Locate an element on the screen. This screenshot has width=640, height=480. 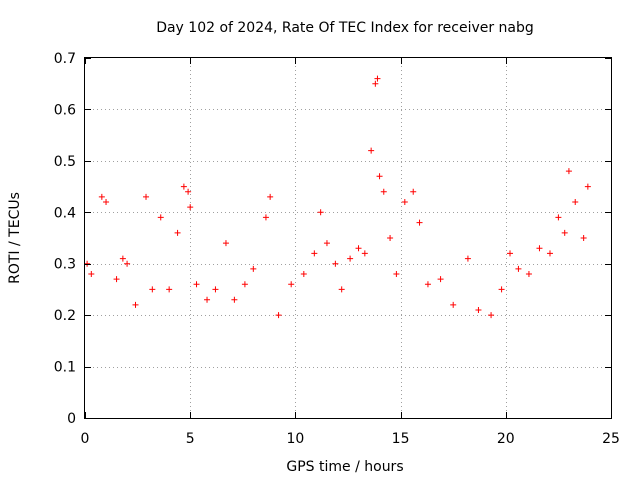
x-tick-label: 15 is located at coordinates (401, 439).